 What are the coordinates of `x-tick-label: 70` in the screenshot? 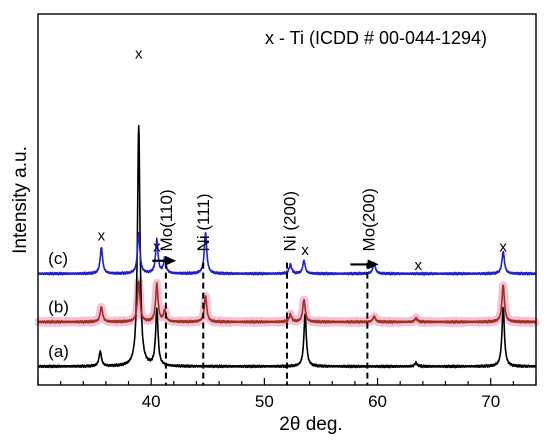 It's located at (490, 401).